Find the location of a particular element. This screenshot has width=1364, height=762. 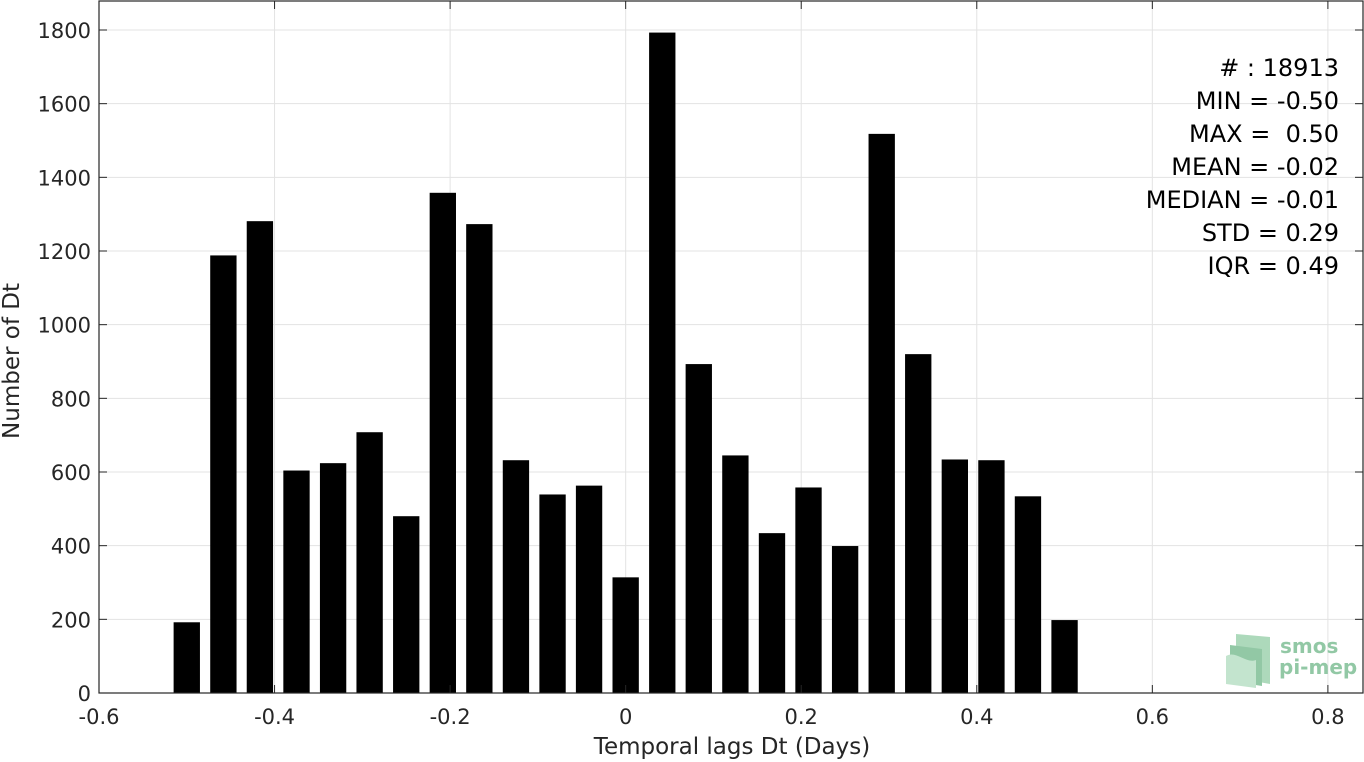

stat-std: STD = 0.29 is located at coordinates (1270, 233).